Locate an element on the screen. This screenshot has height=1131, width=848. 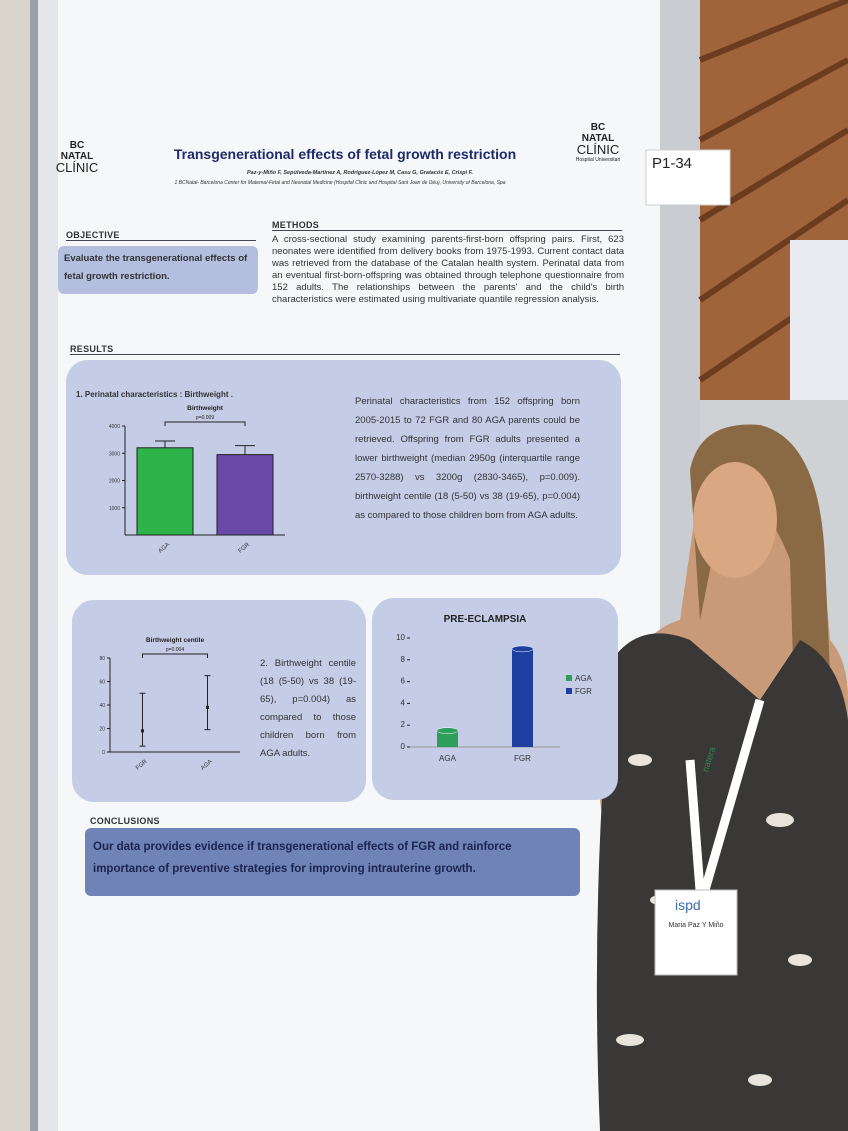
y-tick-label: 4000 is located at coordinates (114, 427).